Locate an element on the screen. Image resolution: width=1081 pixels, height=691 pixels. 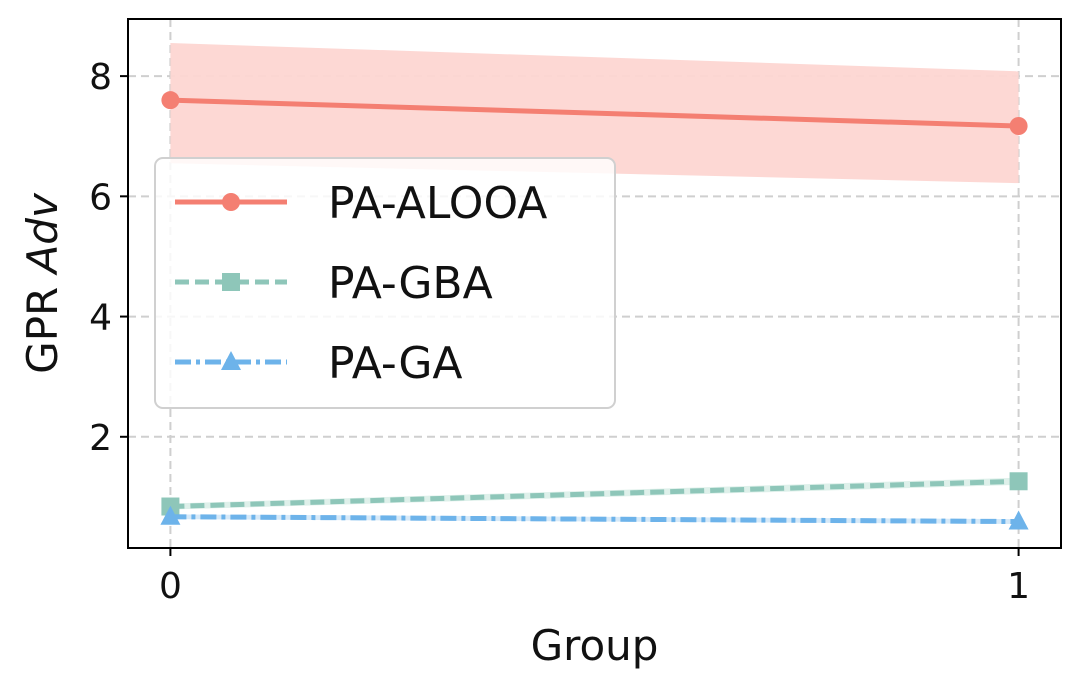
legend-marker-pa-gba is located at coordinates (231, 282).